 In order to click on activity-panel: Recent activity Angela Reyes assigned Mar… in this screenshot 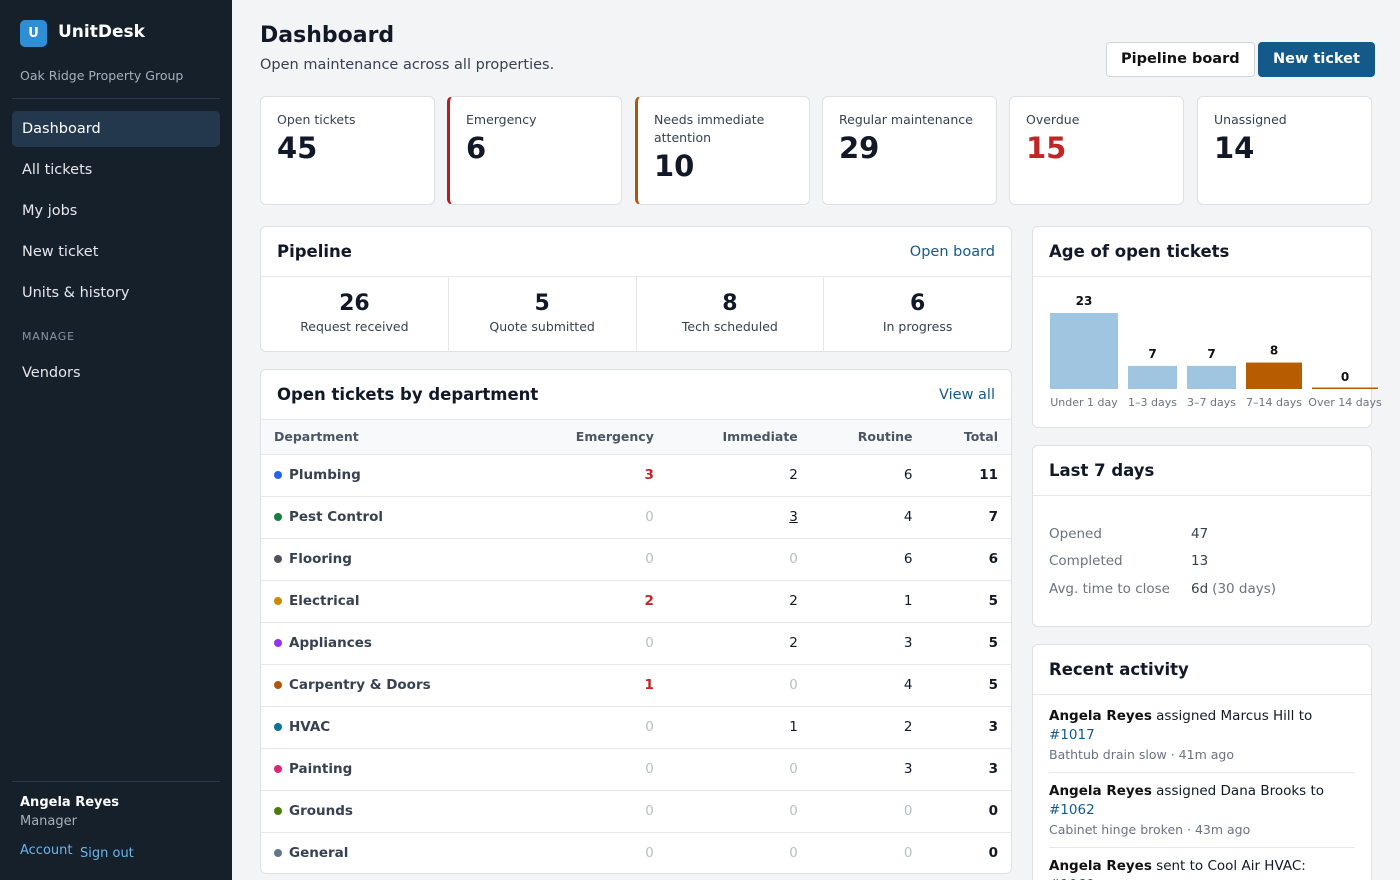, I will do `click(1202, 762)`.